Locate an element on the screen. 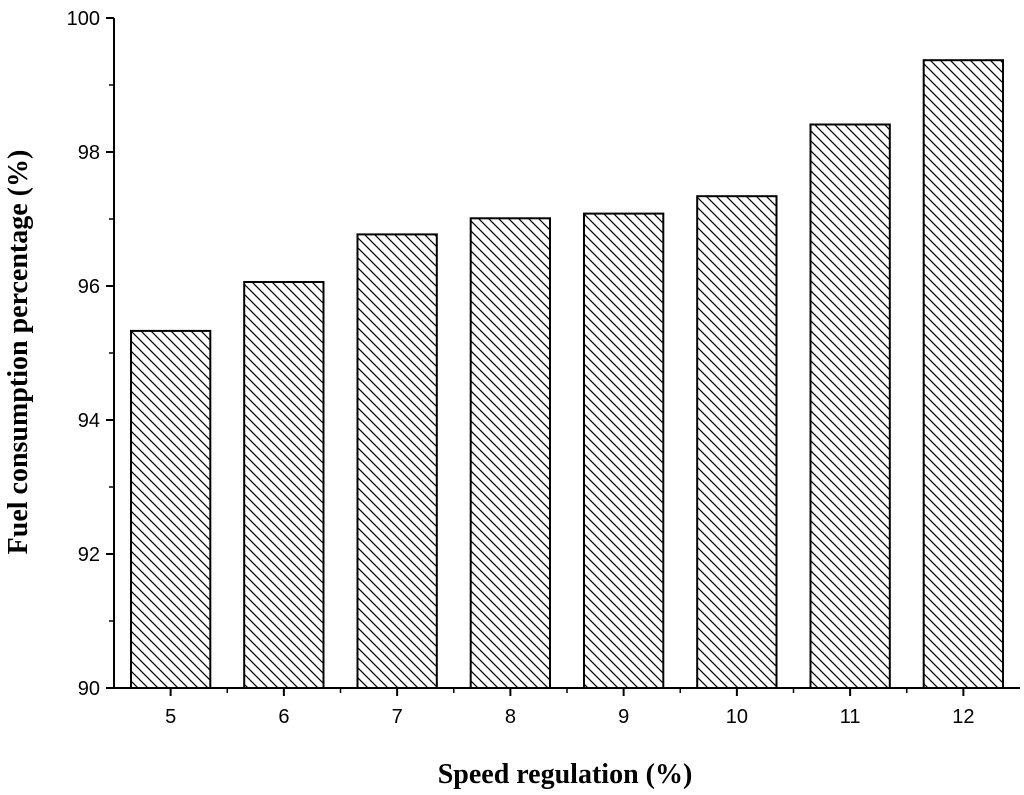  y-tick-label: 94 is located at coordinates (89, 421).